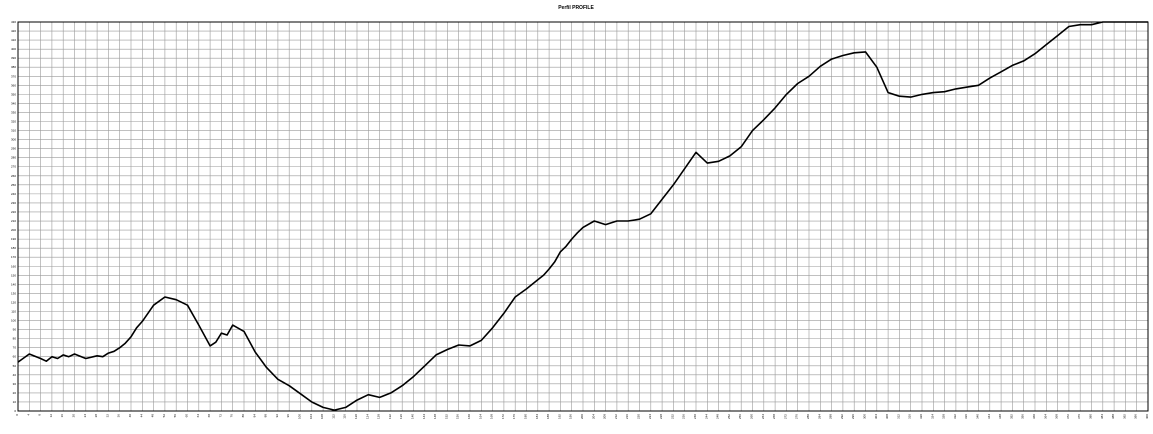  I want to click on y-tick-label: 150, so click(13, 275).